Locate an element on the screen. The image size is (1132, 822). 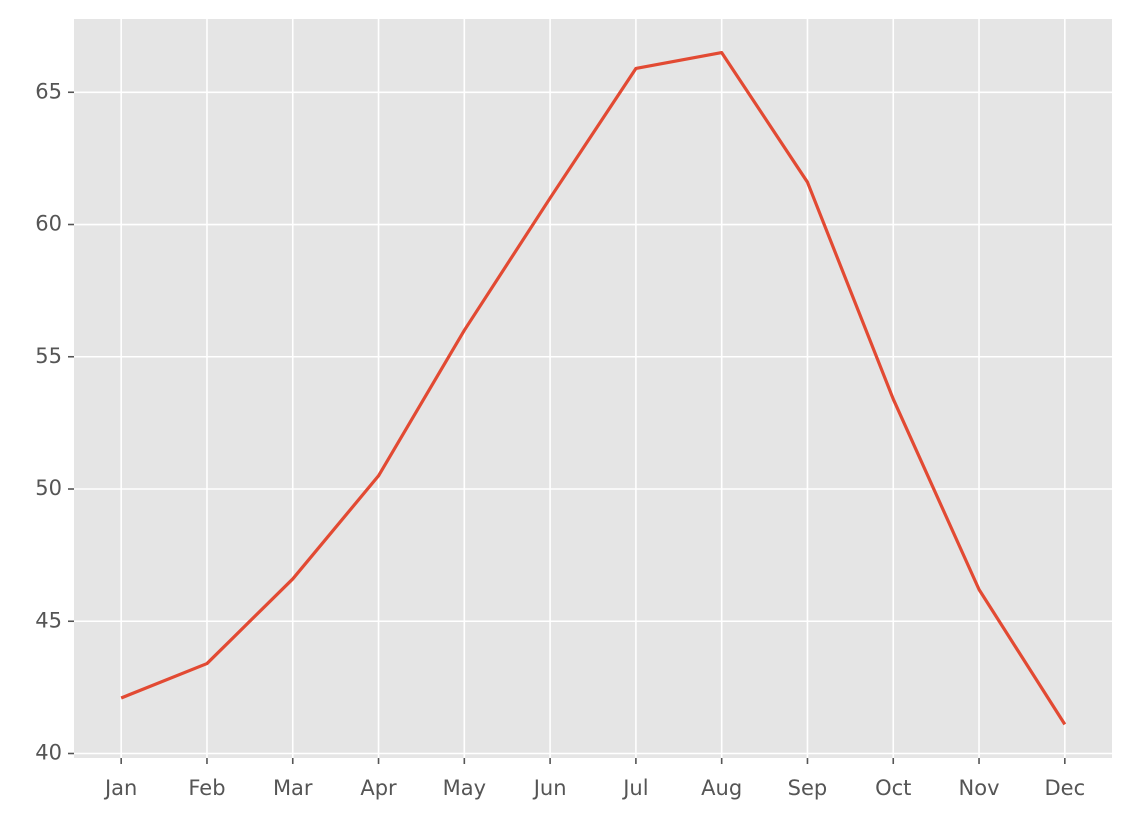
x-tick-label: Aug is located at coordinates (721, 788).